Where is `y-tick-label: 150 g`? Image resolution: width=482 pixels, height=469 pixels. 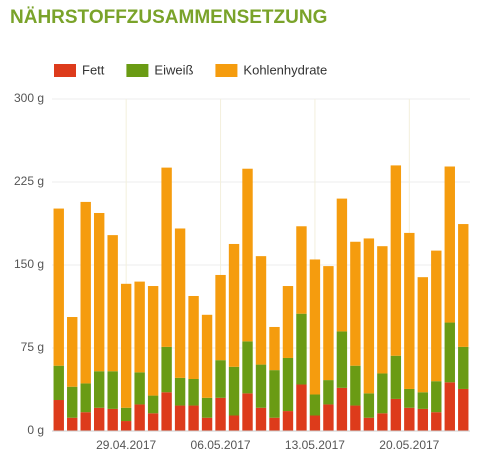
y-tick-label: 150 g is located at coordinates (29, 264).